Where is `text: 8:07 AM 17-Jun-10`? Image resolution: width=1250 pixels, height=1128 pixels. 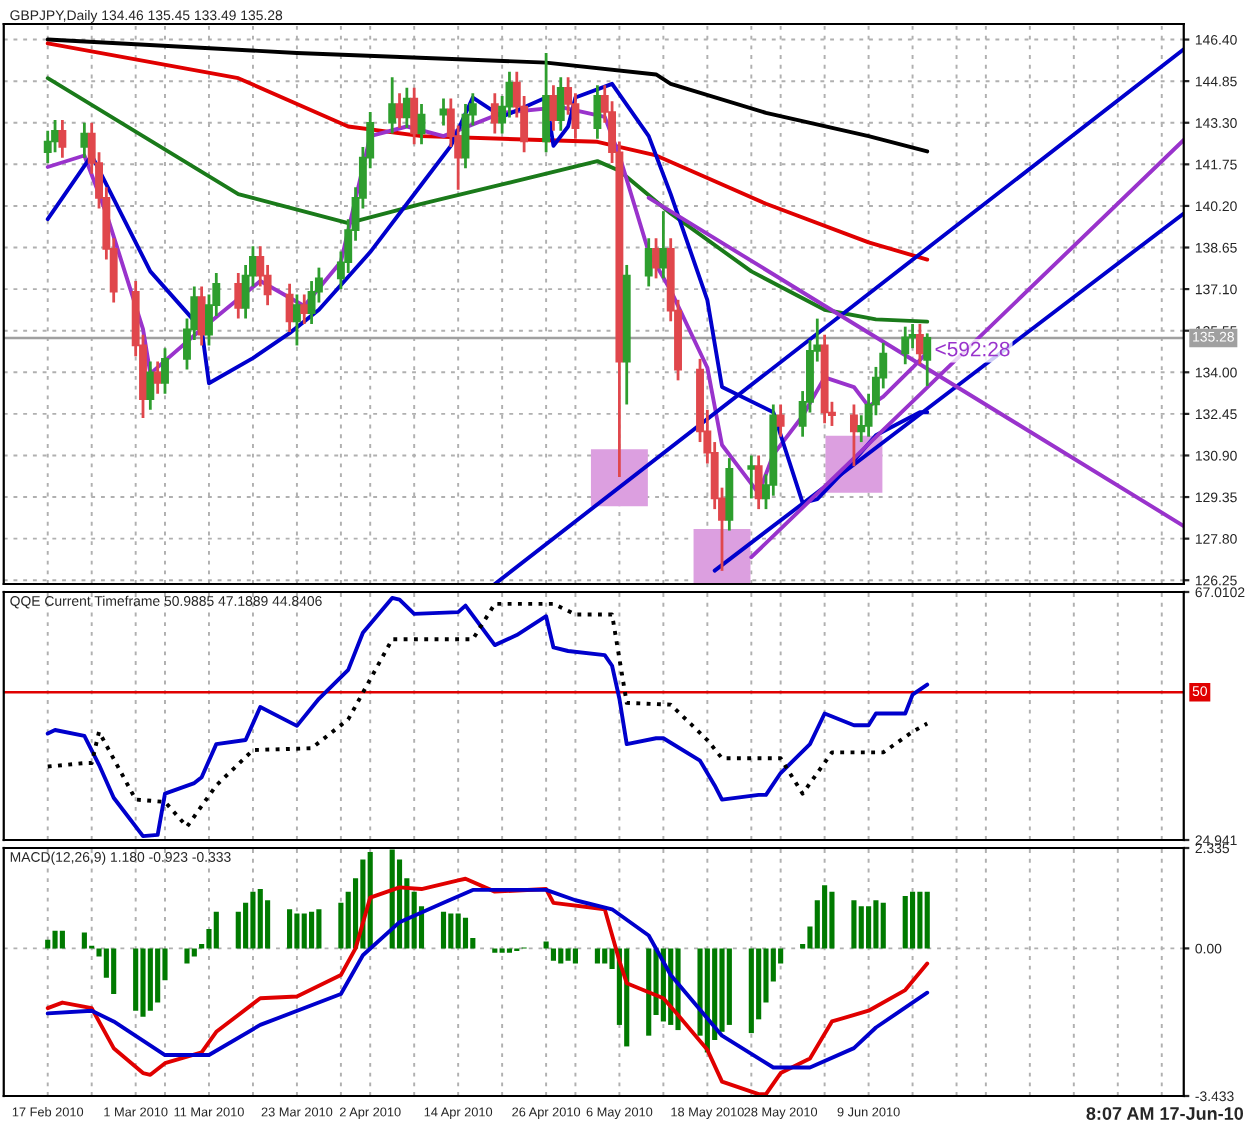 text: 8:07 AM 17-Jun-10 is located at coordinates (1165, 1113).